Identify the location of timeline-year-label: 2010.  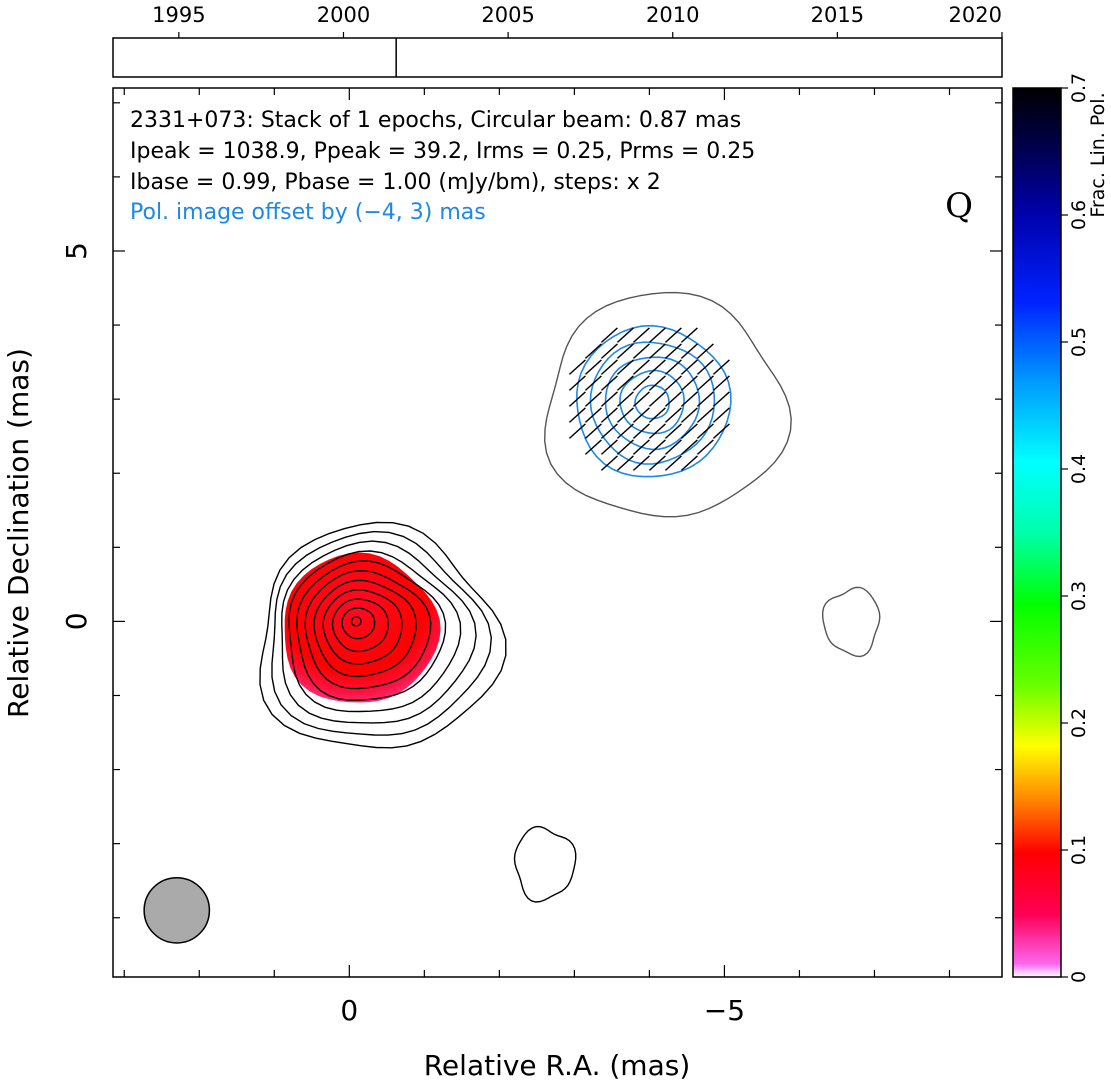
(672, 15).